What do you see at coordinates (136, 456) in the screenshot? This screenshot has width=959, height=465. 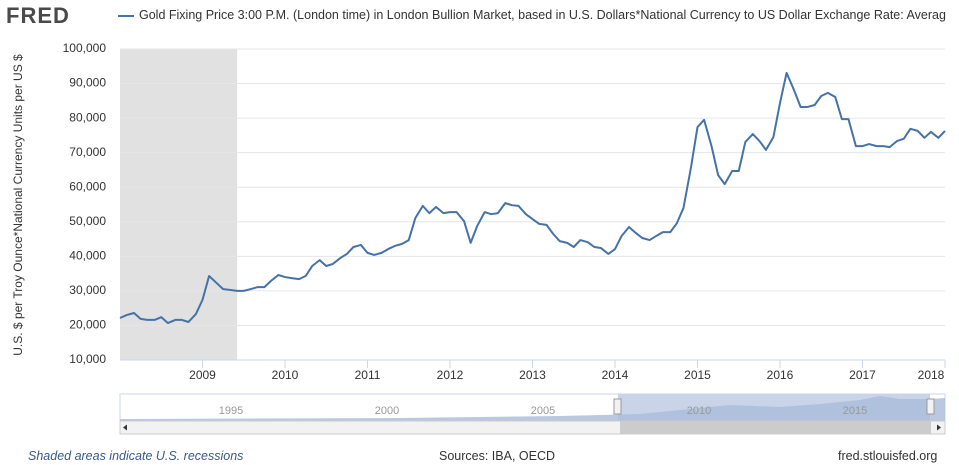 I see `recession-note: Shaded areas indicate U.S. recessions` at bounding box center [136, 456].